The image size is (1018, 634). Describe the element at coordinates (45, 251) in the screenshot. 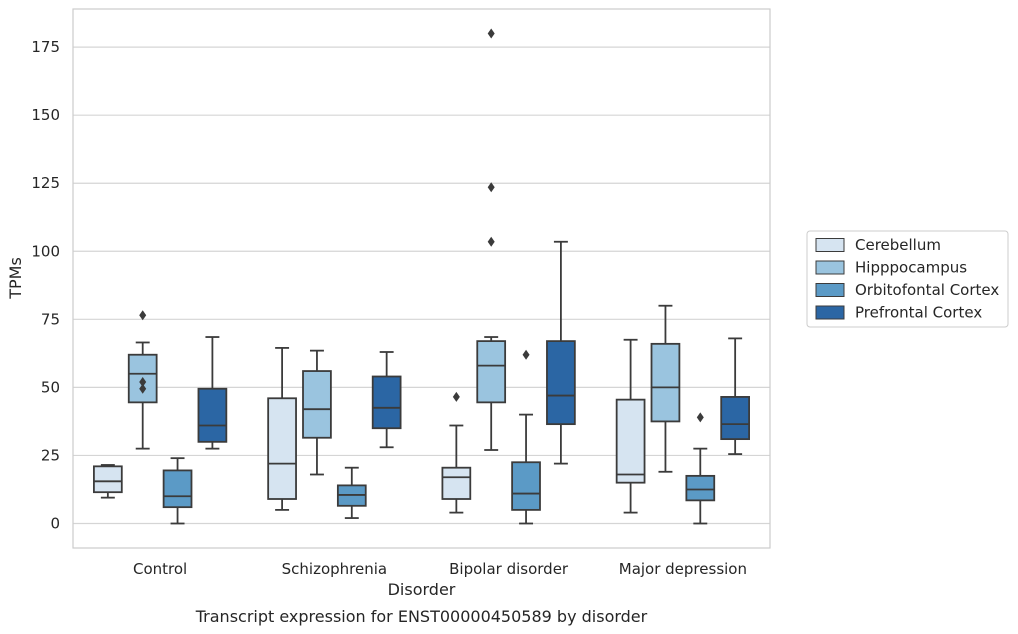

I see `y-tick-label: 100` at that location.